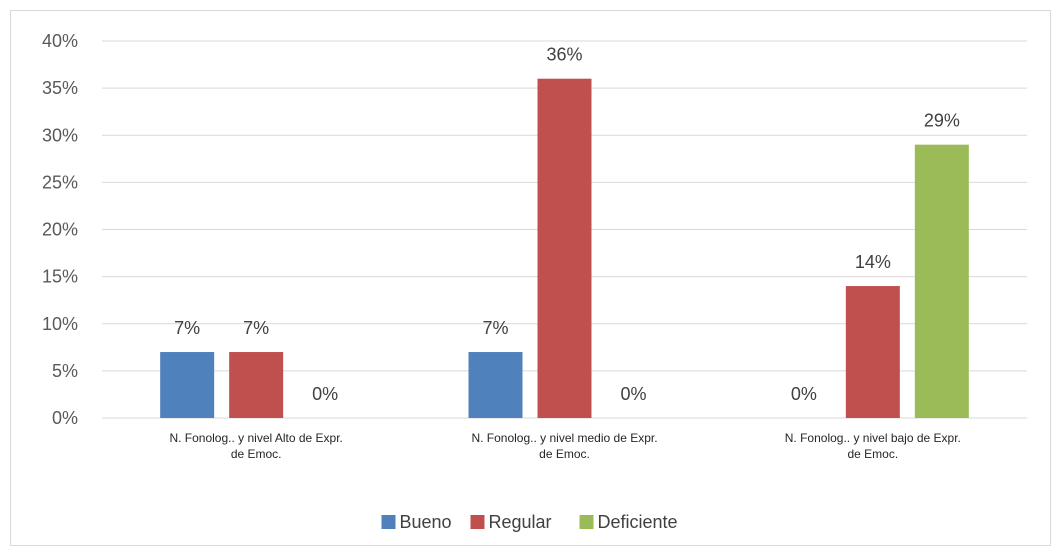 The width and height of the screenshot is (1063, 559). What do you see at coordinates (60, 88) in the screenshot?
I see `y-tick-label: 35%` at bounding box center [60, 88].